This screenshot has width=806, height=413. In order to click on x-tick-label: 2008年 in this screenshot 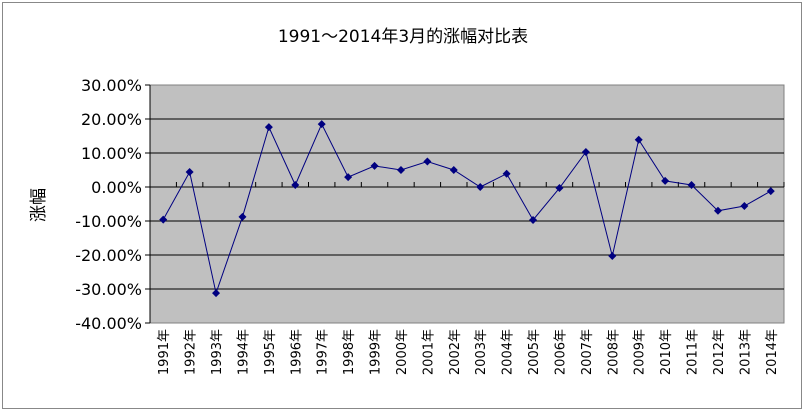, I will do `click(613, 352)`.